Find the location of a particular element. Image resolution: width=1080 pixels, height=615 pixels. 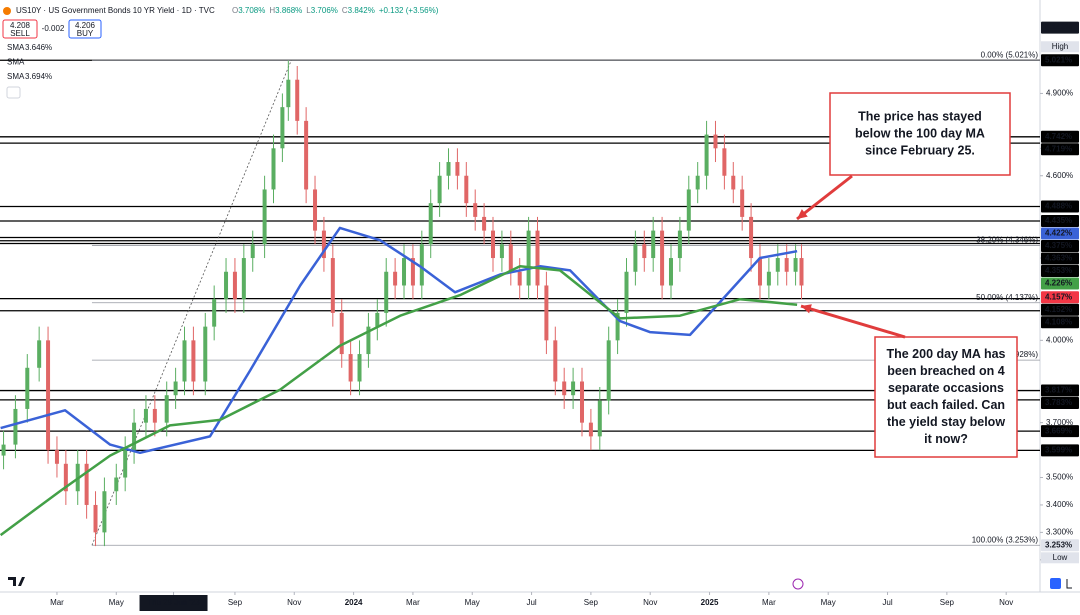

annotation-text: it now? is located at coordinates (946, 439).